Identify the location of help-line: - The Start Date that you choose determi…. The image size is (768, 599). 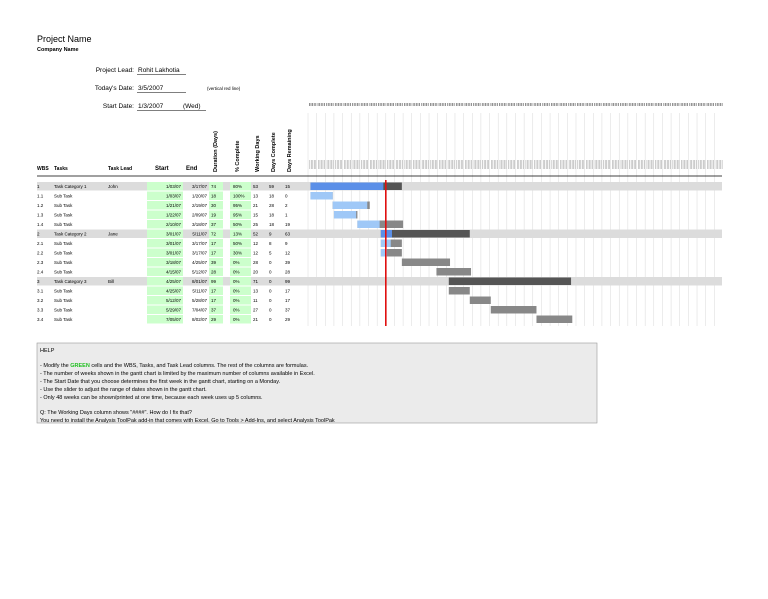
(160, 382).